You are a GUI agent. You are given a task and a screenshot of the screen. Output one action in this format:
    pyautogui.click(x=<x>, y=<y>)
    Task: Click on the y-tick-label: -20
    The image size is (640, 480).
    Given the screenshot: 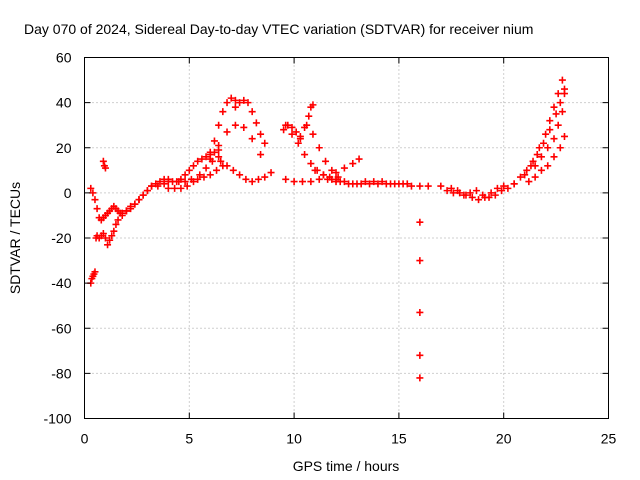 What is the action you would take?
    pyautogui.click(x=61, y=238)
    